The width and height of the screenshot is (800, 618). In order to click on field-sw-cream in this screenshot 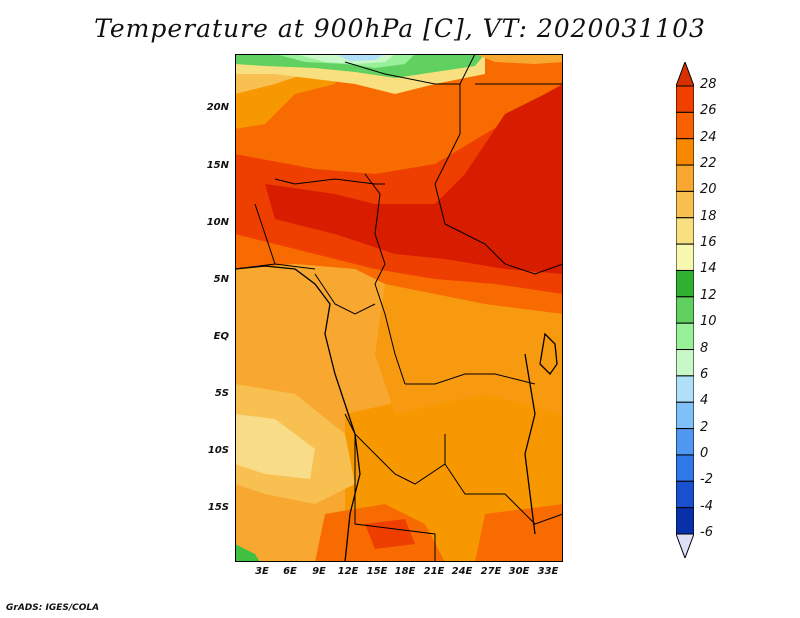, I will do `click(275, 446)`.